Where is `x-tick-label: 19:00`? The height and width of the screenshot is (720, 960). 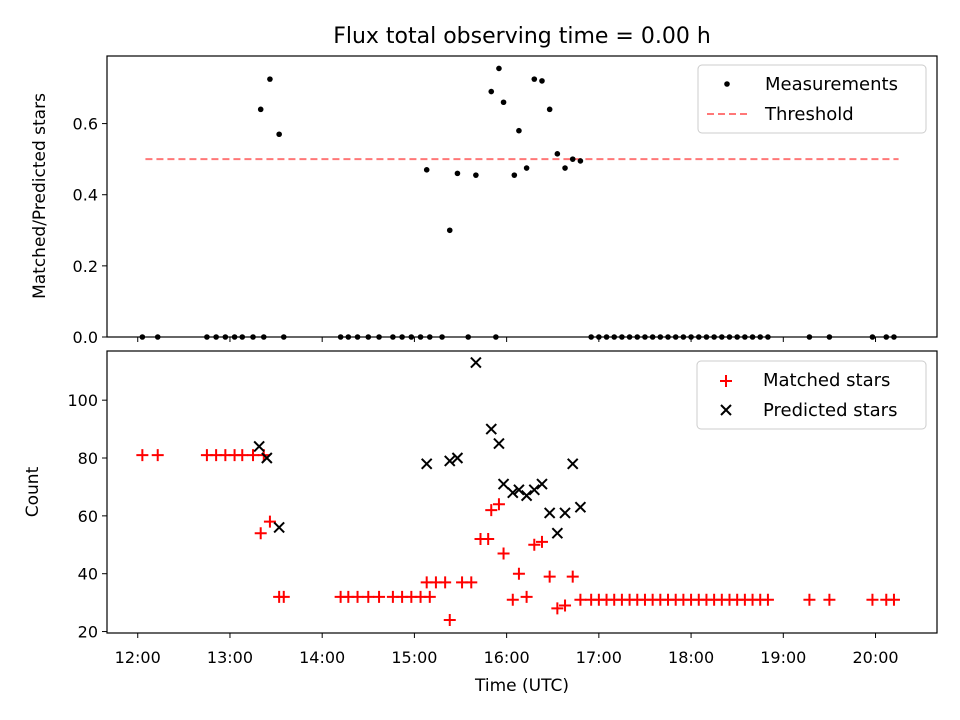
x-tick-label: 19:00 is located at coordinates (783, 657).